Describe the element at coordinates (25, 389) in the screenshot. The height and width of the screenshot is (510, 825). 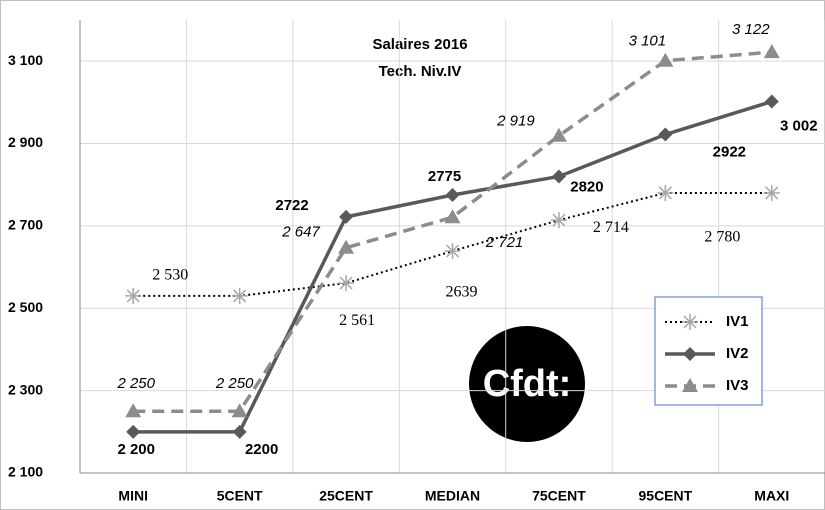
I see `y-tick-label: 2 300` at that location.